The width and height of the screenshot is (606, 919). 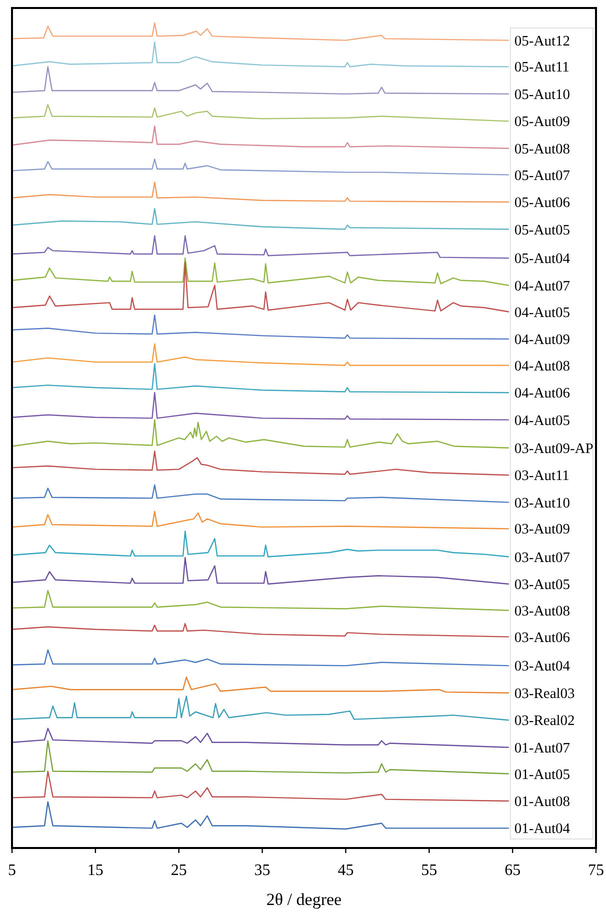 I want to click on series-label: 05-Aut10, so click(x=542, y=94).